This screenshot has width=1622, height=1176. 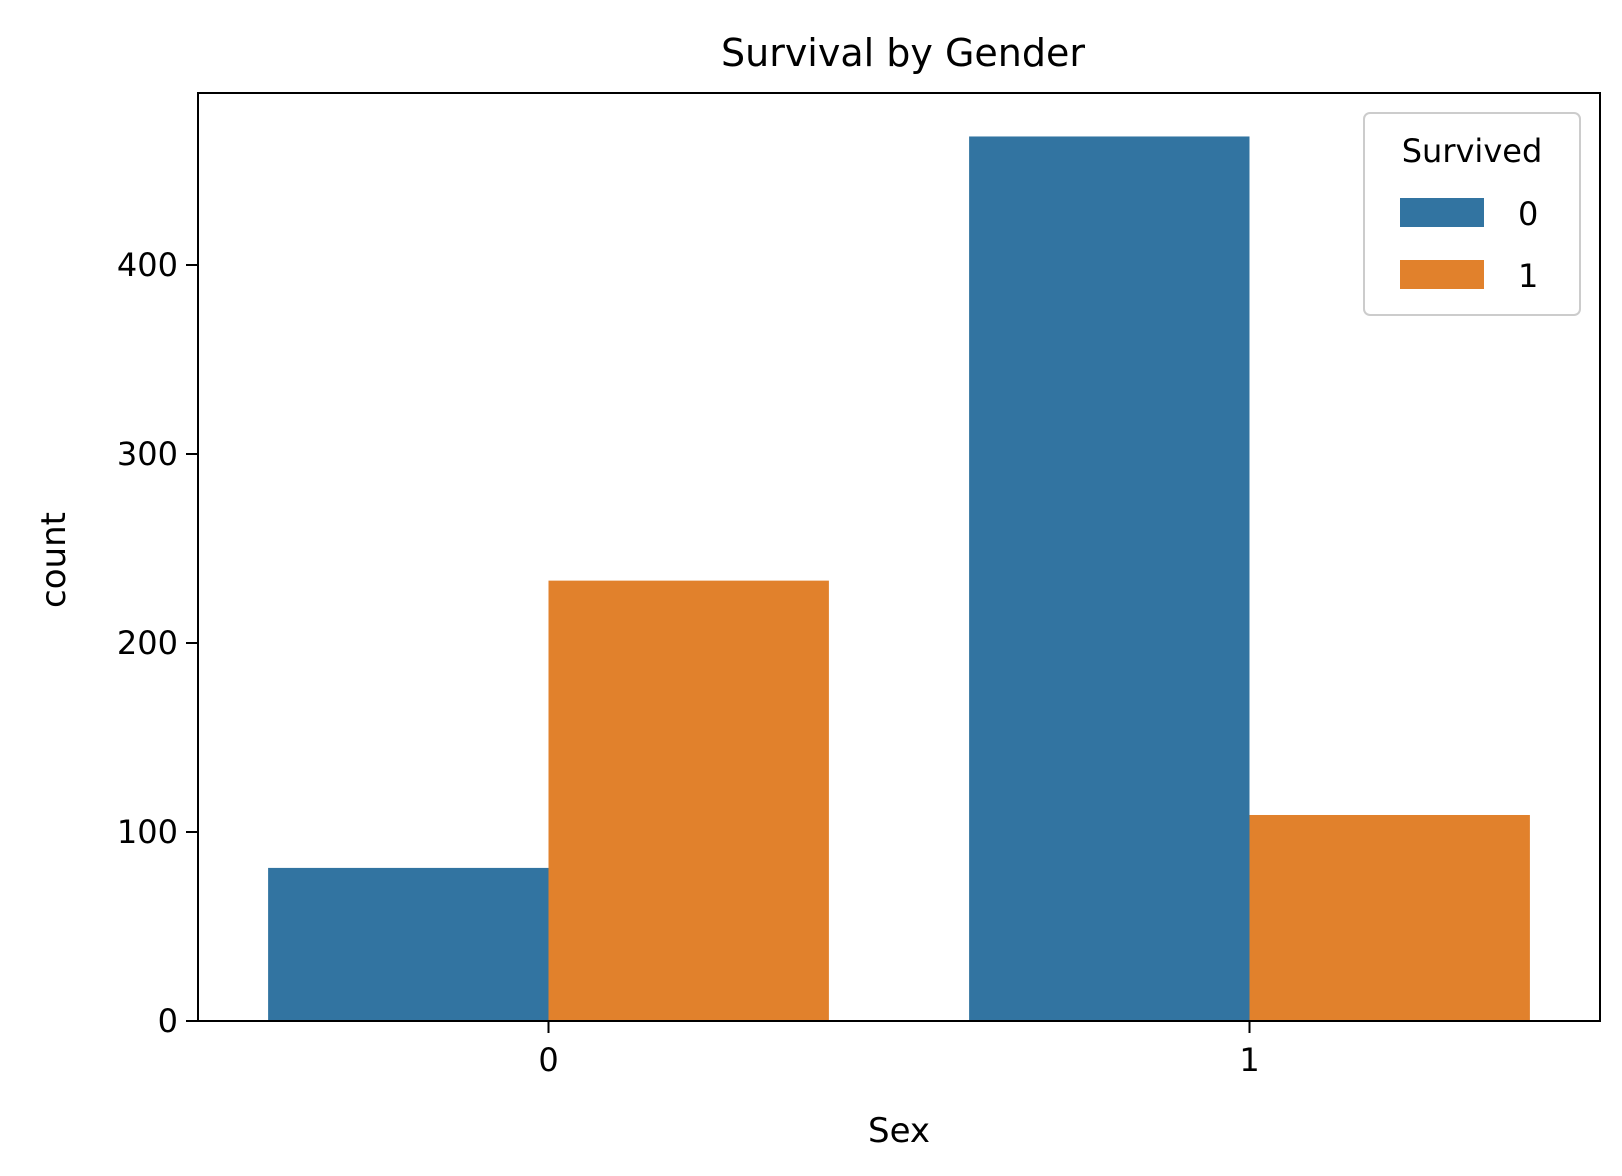 I want to click on y-tick-label-2: 200, so click(x=147, y=643).